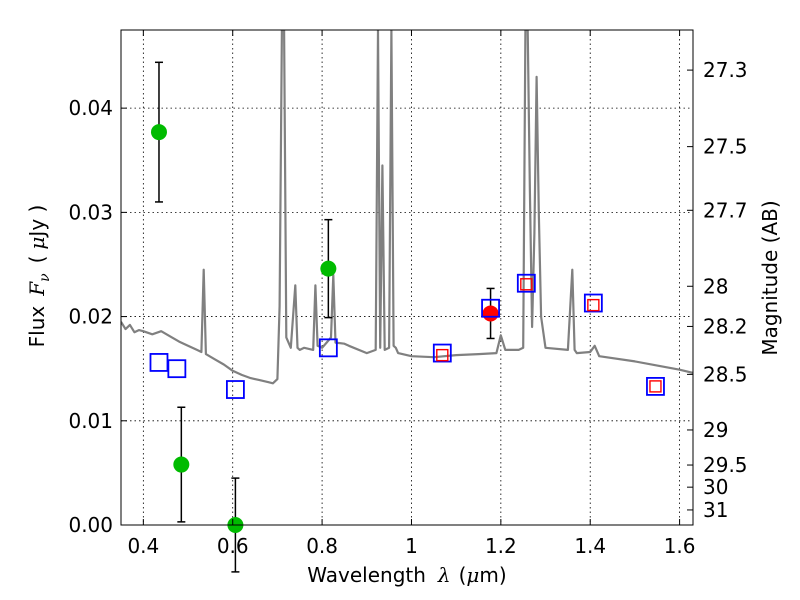  Describe the element at coordinates (37, 243) in the screenshot. I see `y-axis-label-unit-mu: μ` at that location.